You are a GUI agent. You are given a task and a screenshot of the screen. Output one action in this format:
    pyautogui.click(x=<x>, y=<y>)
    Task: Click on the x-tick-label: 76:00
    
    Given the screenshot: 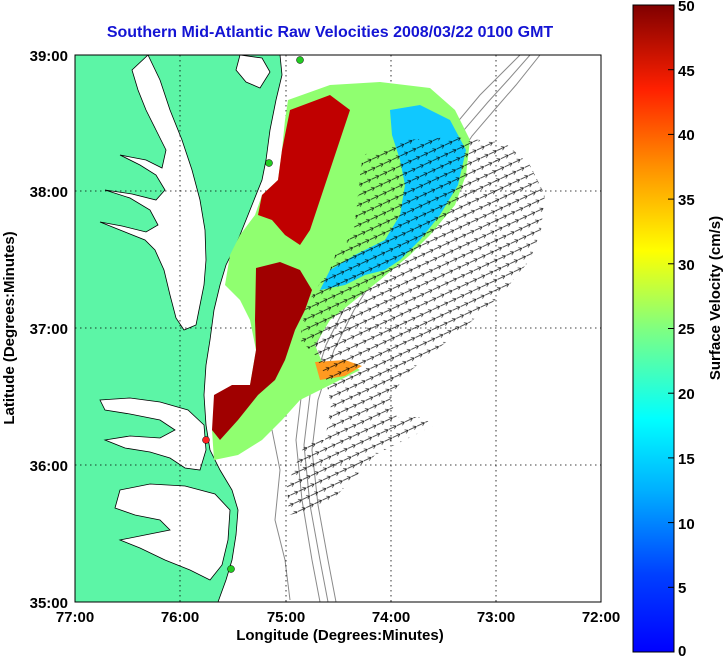 What is the action you would take?
    pyautogui.click(x=180, y=617)
    